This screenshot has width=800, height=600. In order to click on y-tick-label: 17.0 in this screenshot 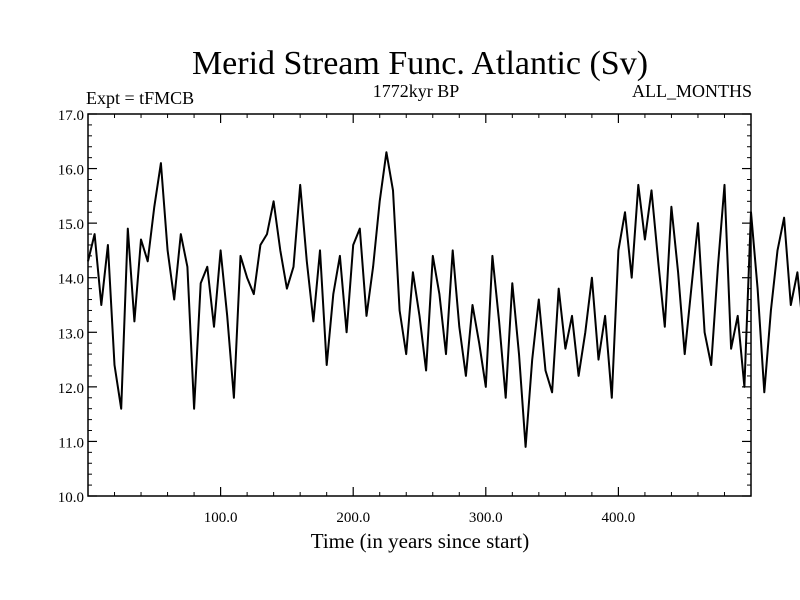, I will do `click(71, 116)`.